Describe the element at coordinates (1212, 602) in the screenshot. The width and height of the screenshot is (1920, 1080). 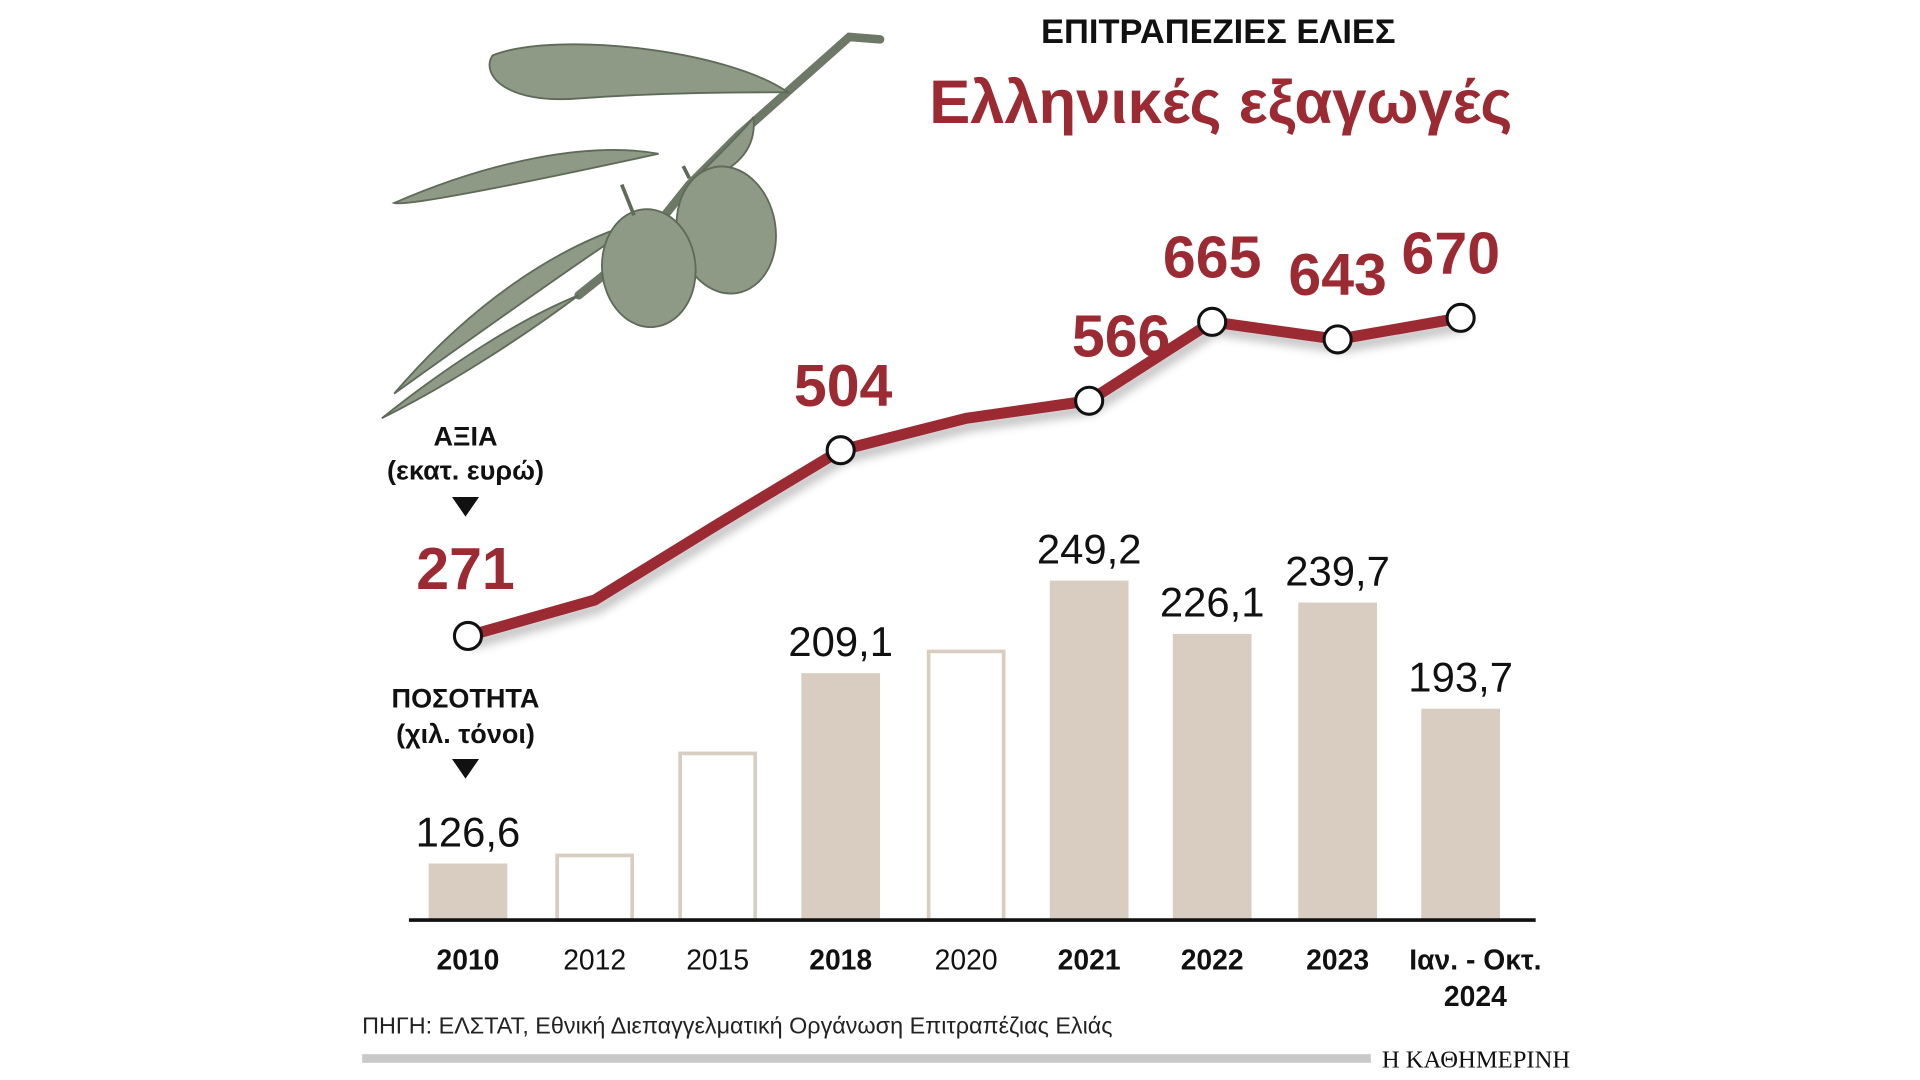
I see `bar-data-label: 226,1` at that location.